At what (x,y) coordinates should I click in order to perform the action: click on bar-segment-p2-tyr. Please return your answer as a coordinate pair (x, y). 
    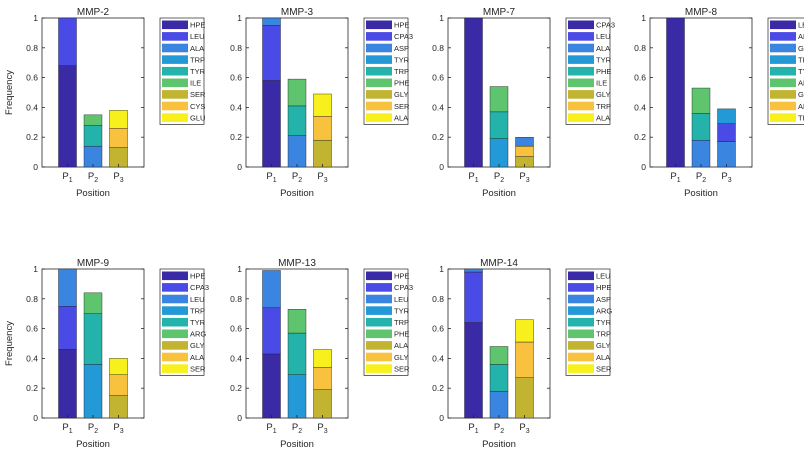
    Looking at the image, I should click on (499, 153).